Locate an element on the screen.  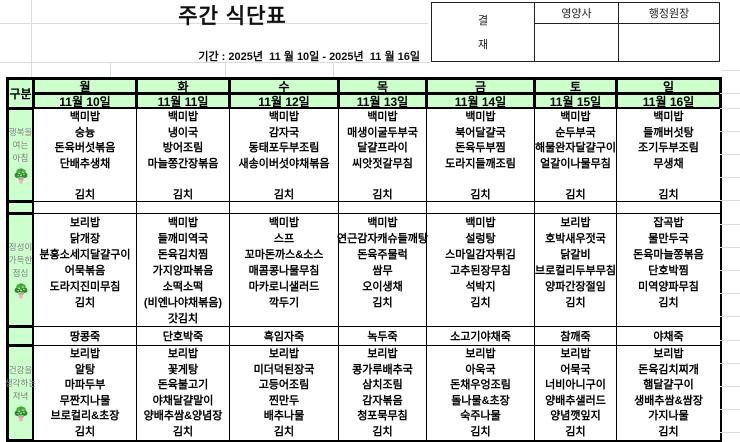
menu-item: 미역양파무침 is located at coordinates (668, 287).